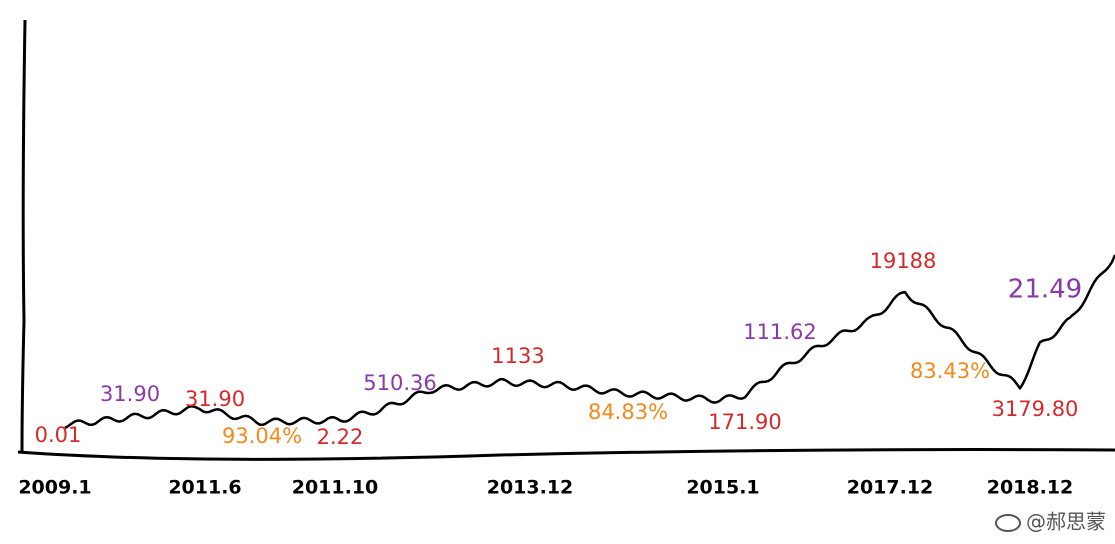 Image resolution: width=1115 pixels, height=544 pixels. Describe the element at coordinates (628, 412) in the screenshot. I see `annotation: 84.83%` at that location.